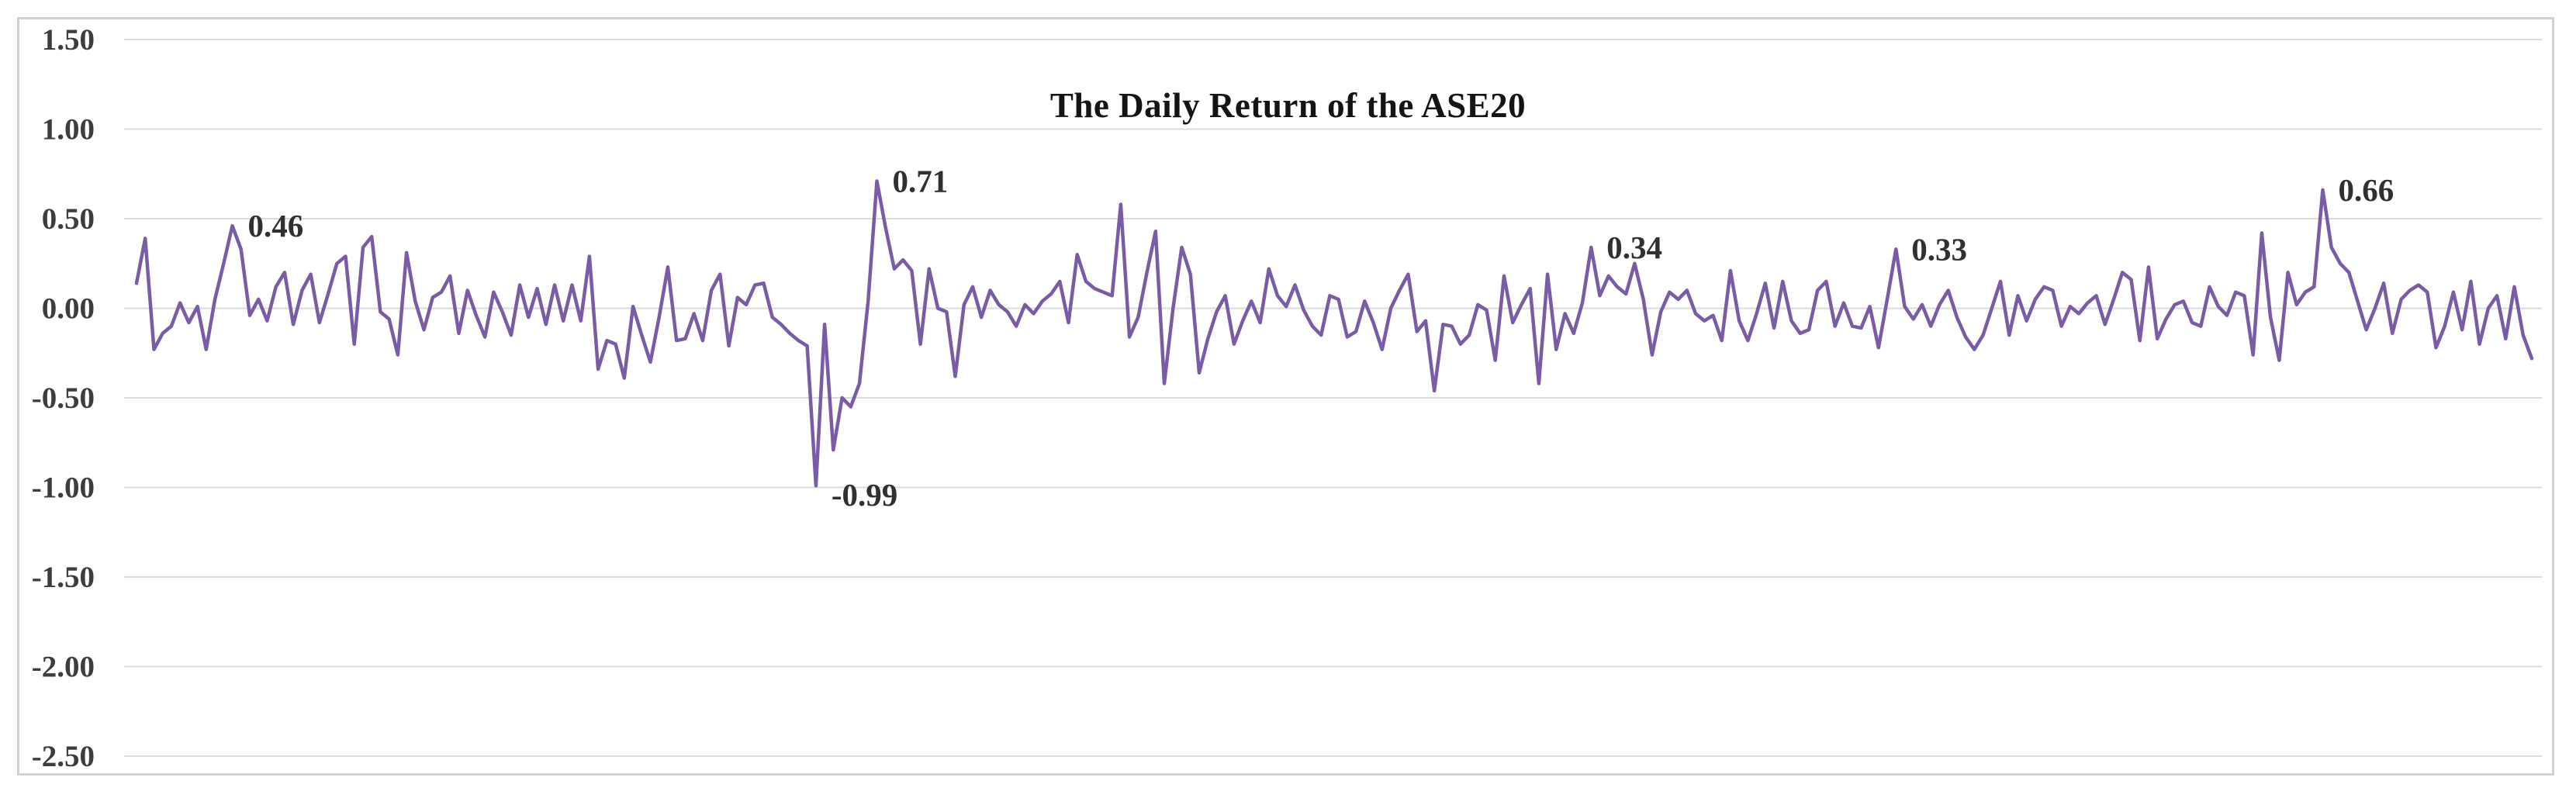 Image resolution: width=2576 pixels, height=805 pixels. I want to click on y-axis-tick-label: -0.50, so click(63, 398).